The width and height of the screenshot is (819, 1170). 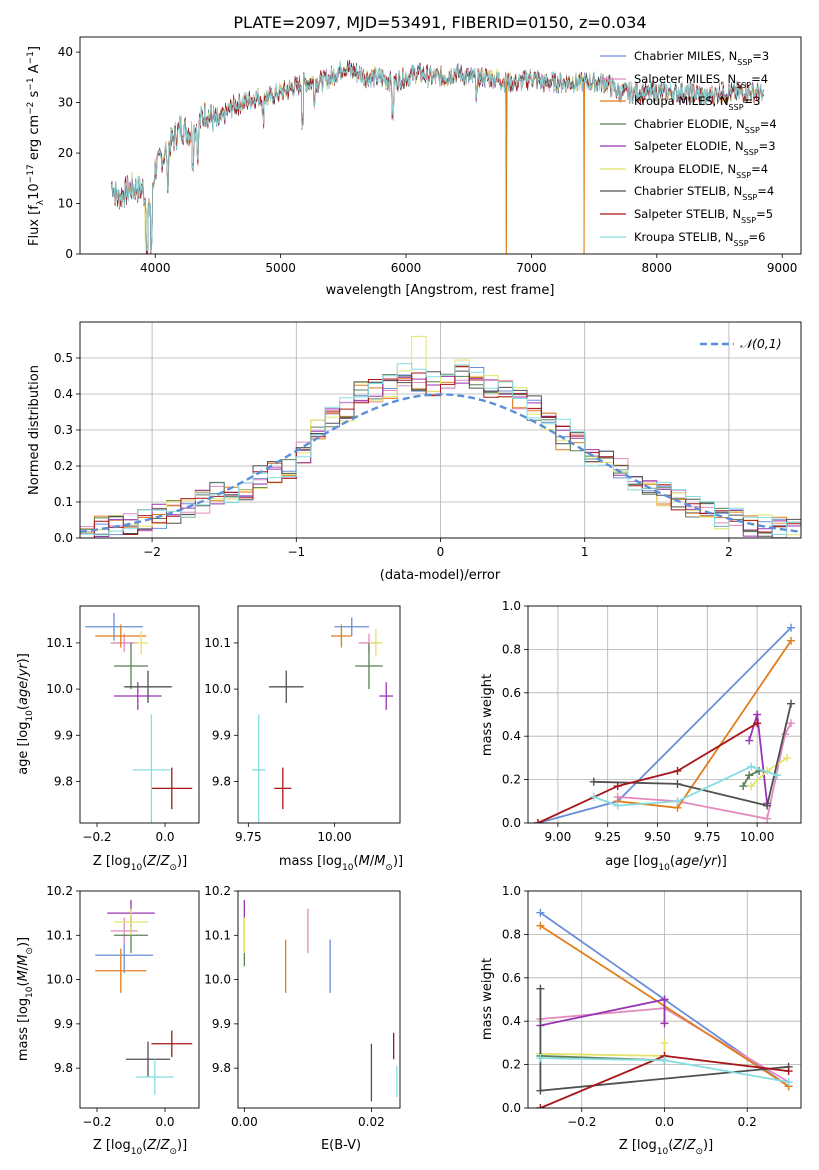 I want to click on mass-age-xtick-label: 9.75, so click(x=248, y=837).